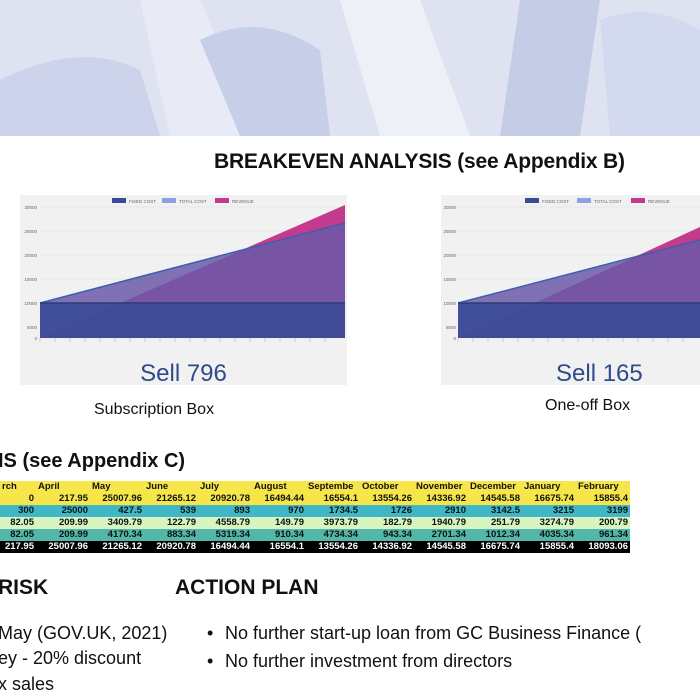  I want to click on cashflow-heading: IS (see Appendix C), so click(93, 461).